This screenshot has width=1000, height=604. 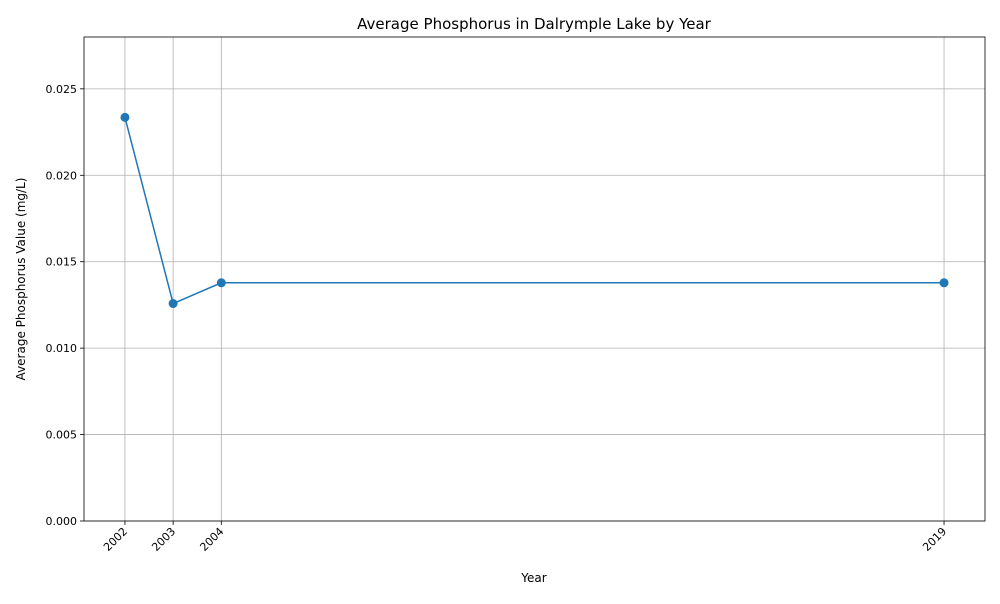 I want to click on x-axis-label: Year, so click(x=533, y=578).